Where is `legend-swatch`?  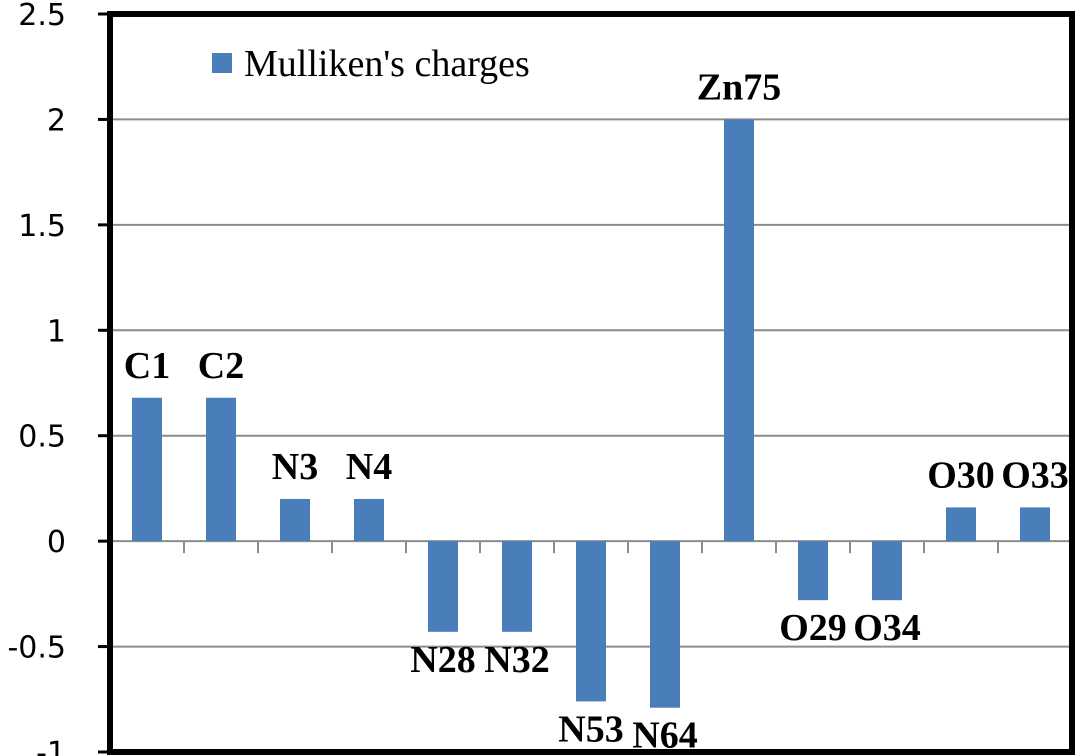
legend-swatch is located at coordinates (222, 63).